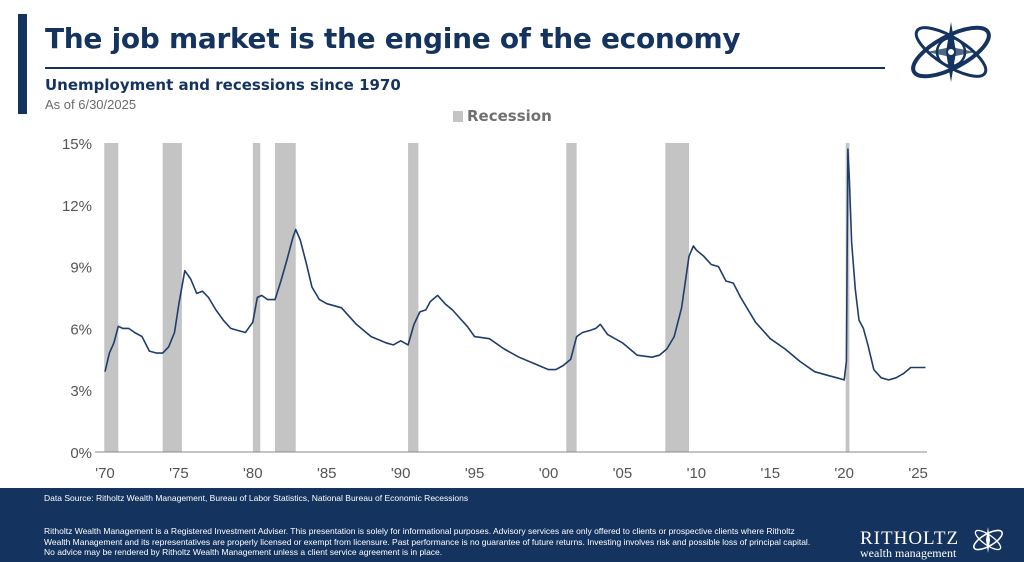 The width and height of the screenshot is (1024, 562). Describe the element at coordinates (549, 473) in the screenshot. I see `x-tick-label-6: '00` at that location.